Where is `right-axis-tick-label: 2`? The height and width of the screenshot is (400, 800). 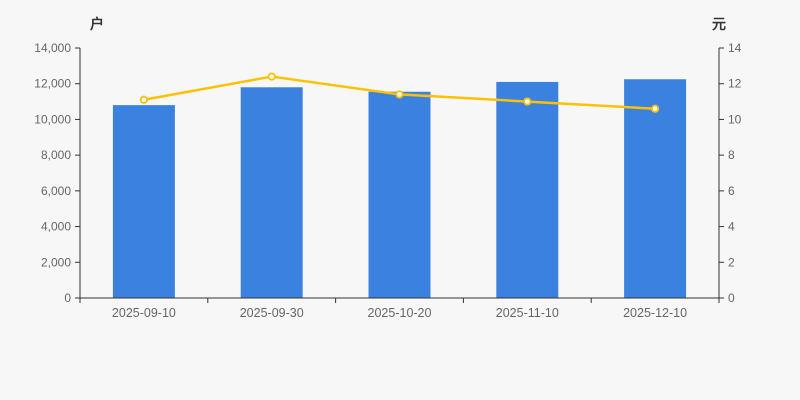 right-axis-tick-label: 2 is located at coordinates (731, 262).